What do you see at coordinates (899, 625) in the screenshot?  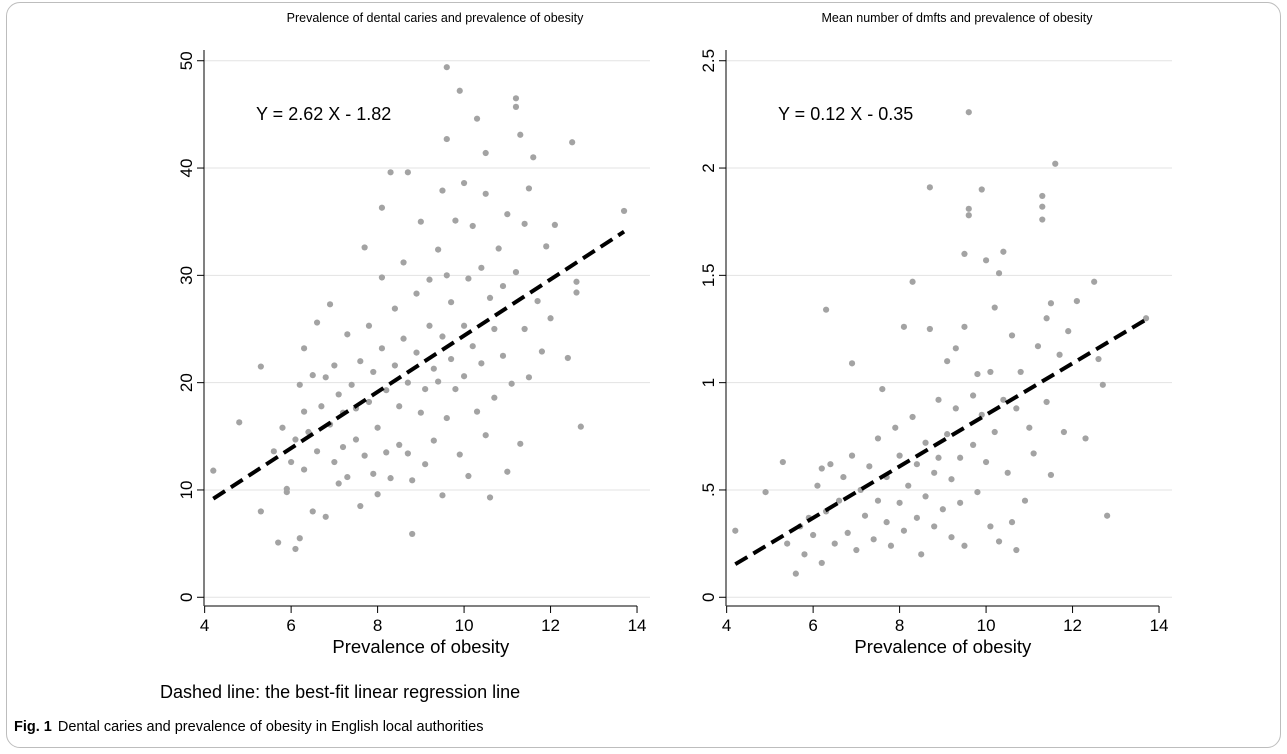 I see `x-tick-label: 8` at bounding box center [899, 625].